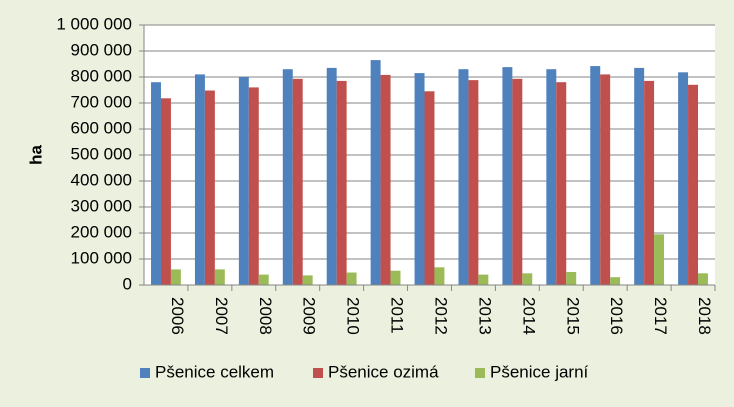  I want to click on legend: Pšenice celkem Pšenice ozimá Pšenice jarní, so click(364, 371).